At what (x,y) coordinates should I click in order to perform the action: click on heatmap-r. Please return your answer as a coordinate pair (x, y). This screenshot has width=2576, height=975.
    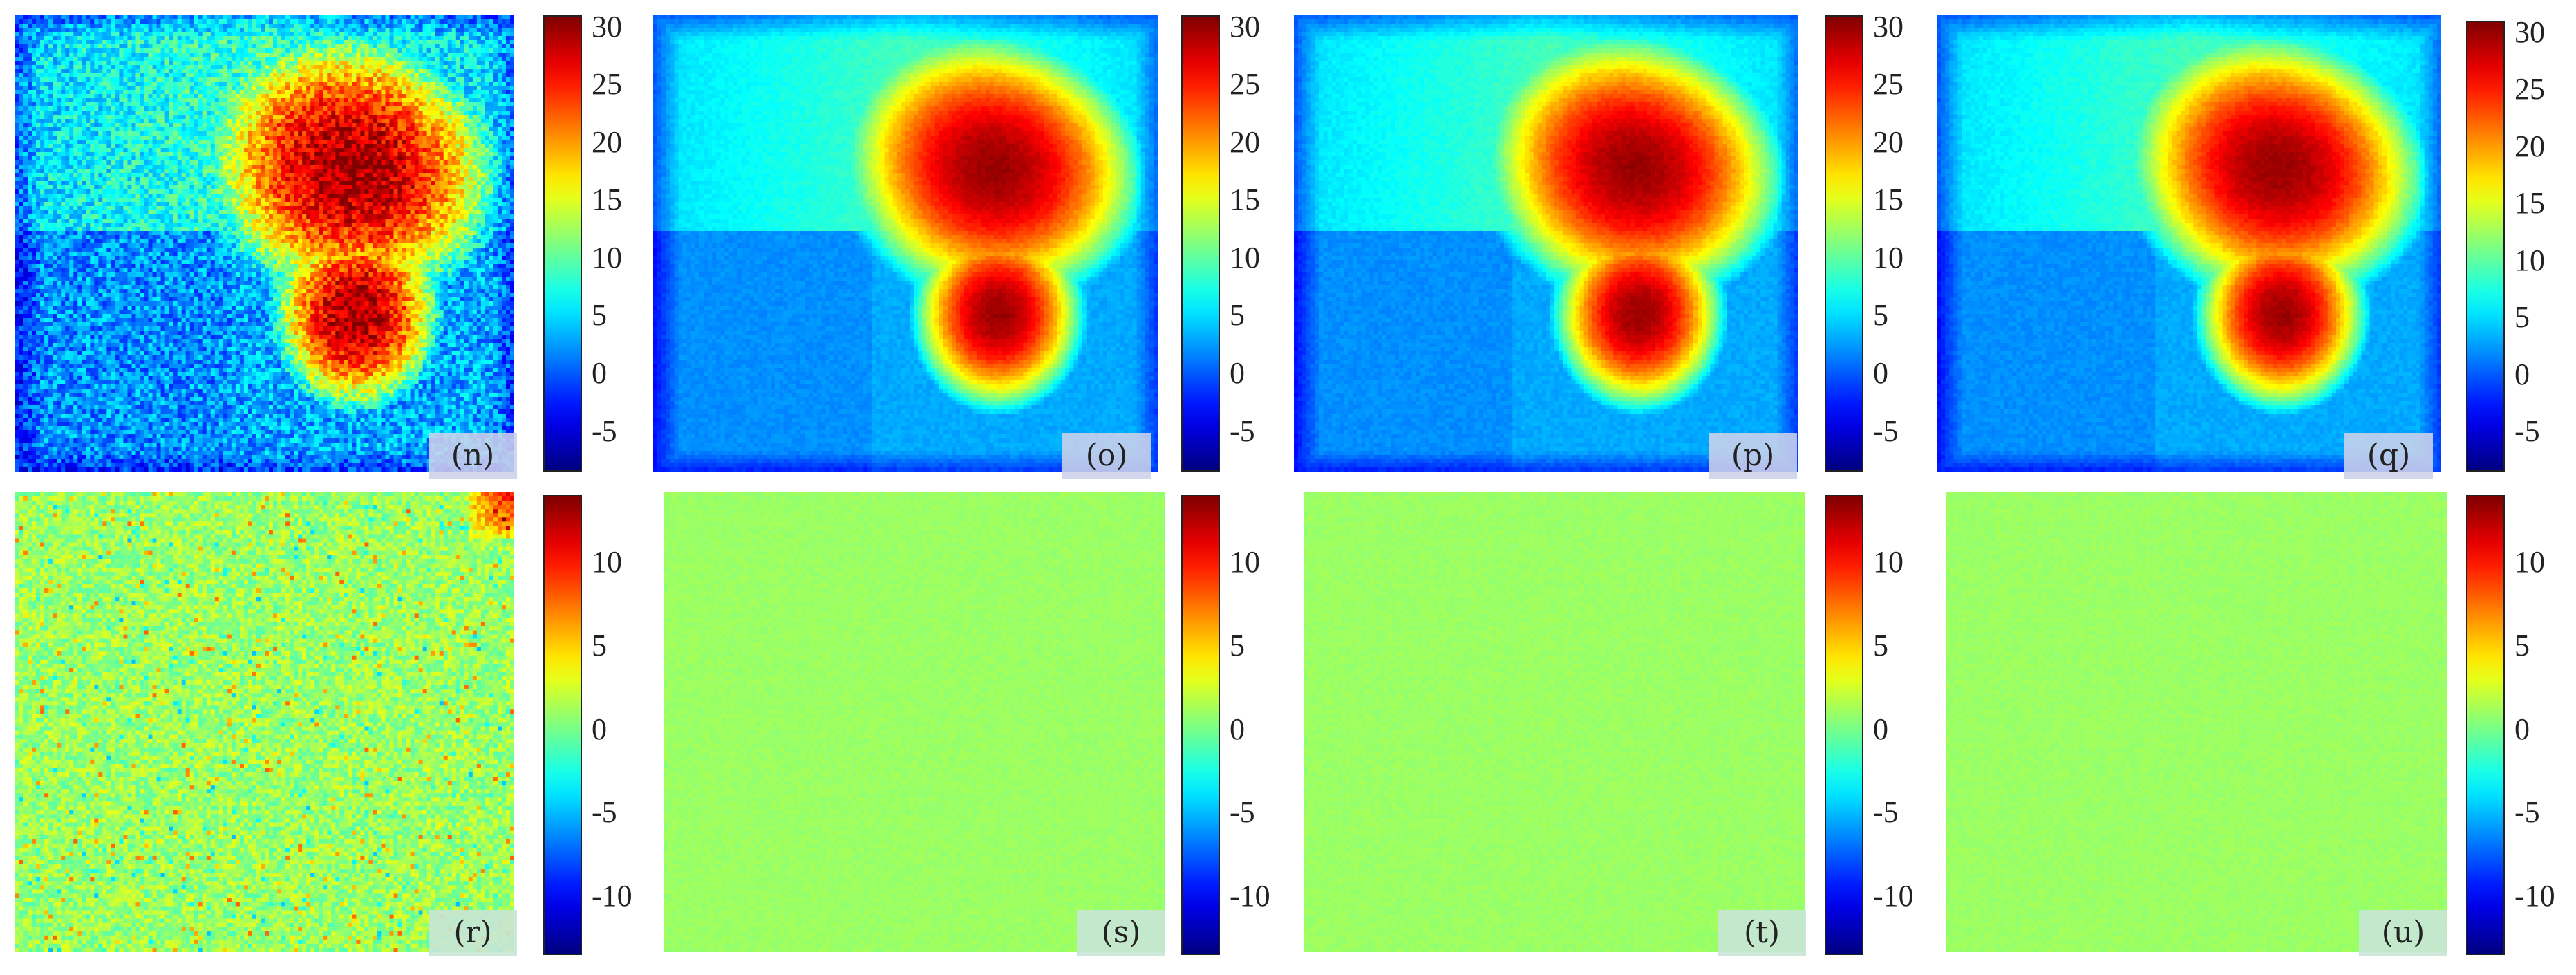
    Looking at the image, I should click on (264, 722).